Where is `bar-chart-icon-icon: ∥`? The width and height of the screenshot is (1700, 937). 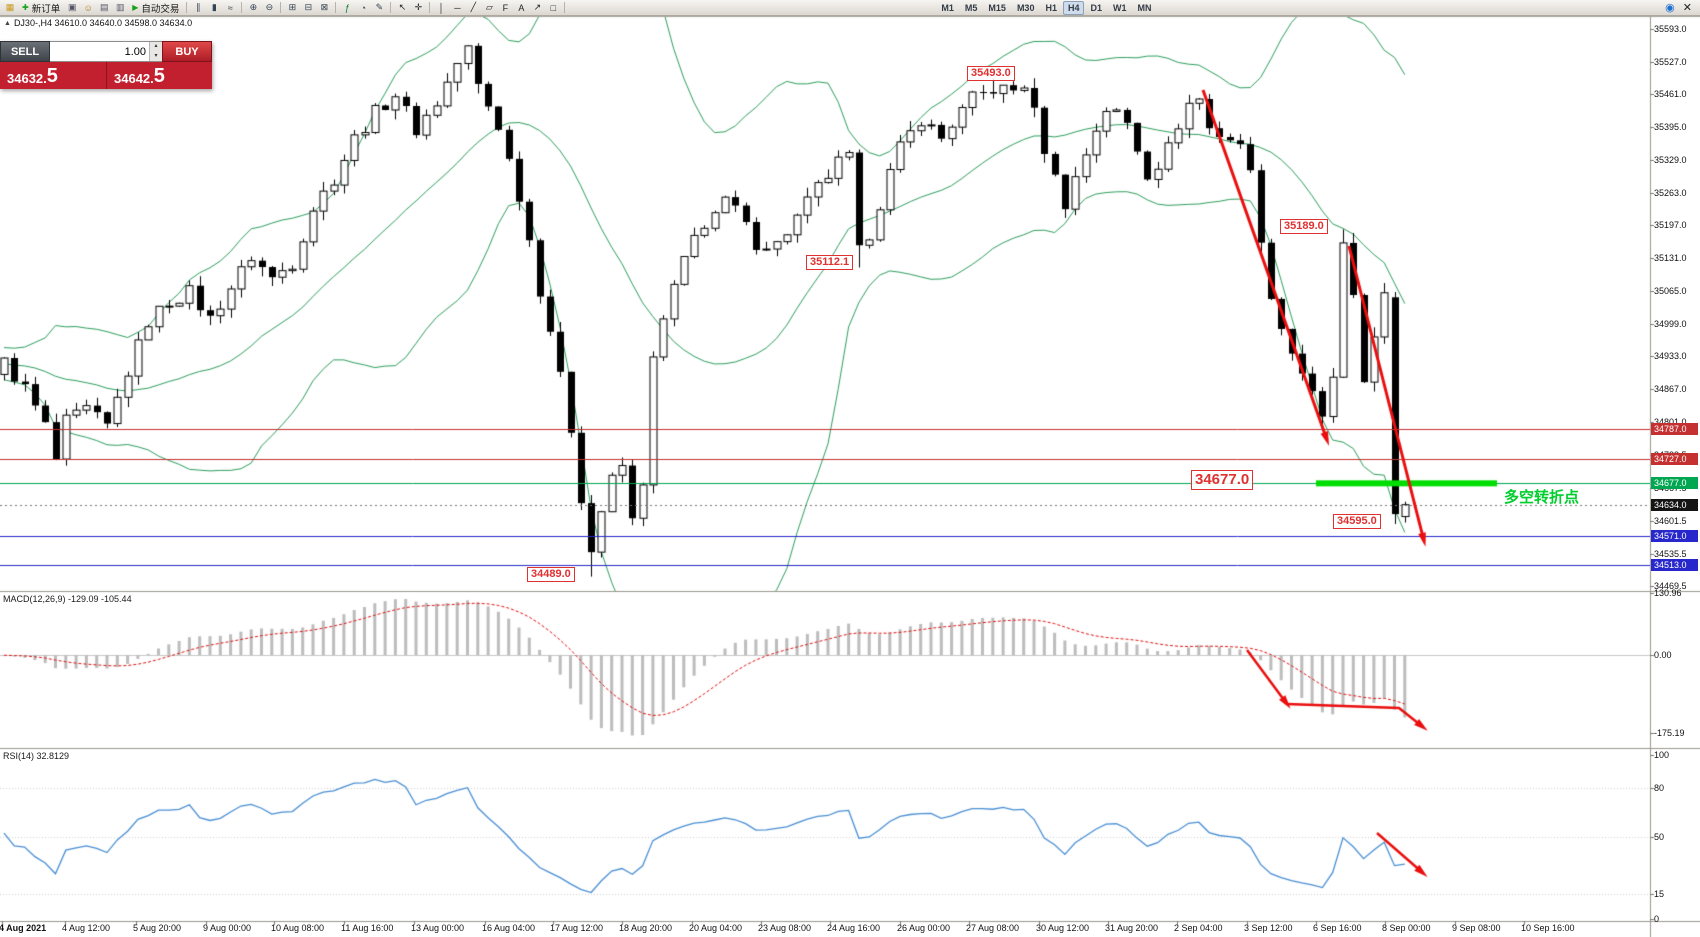 bar-chart-icon-icon: ∥ is located at coordinates (198, 7).